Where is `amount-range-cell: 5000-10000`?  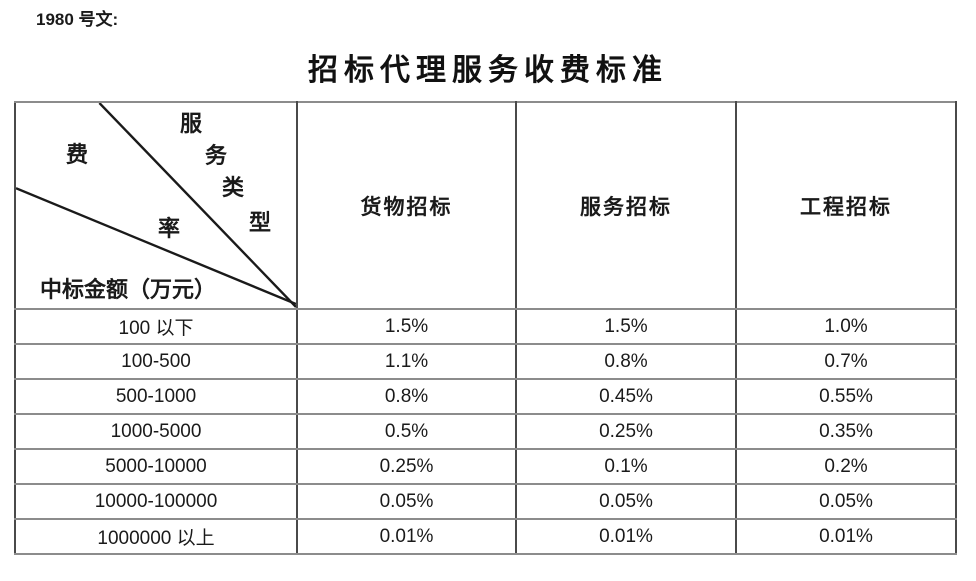
amount-range-cell: 5000-10000 is located at coordinates (156, 466).